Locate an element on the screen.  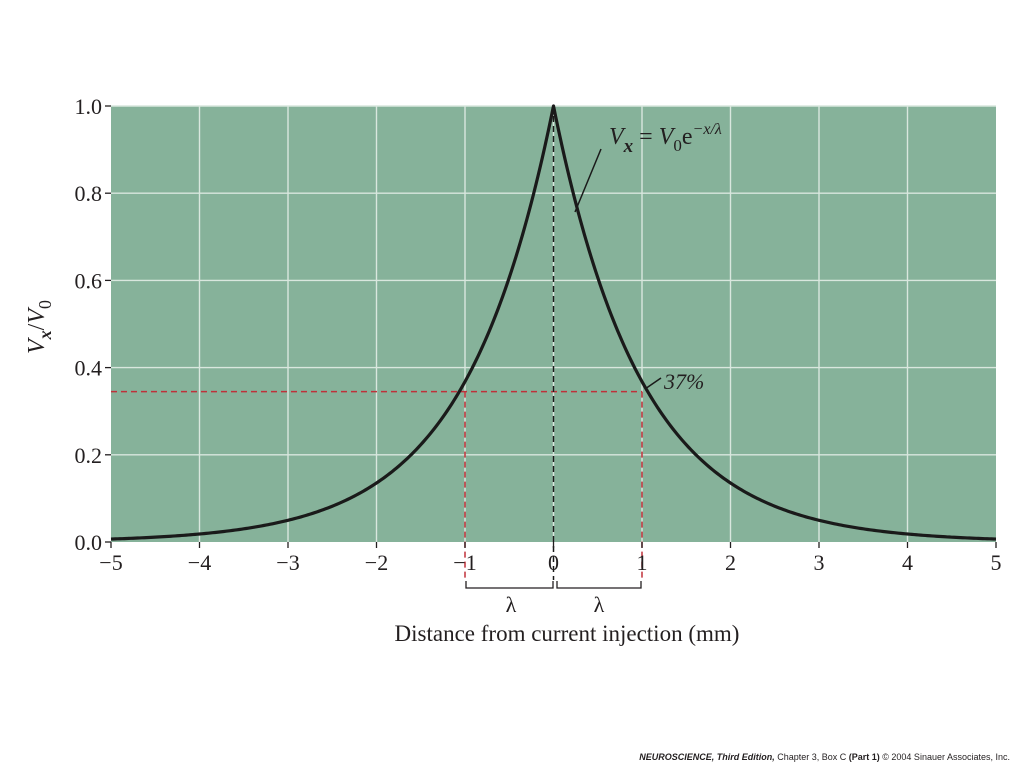
y-tick-label: 0.8 is located at coordinates (89, 193).